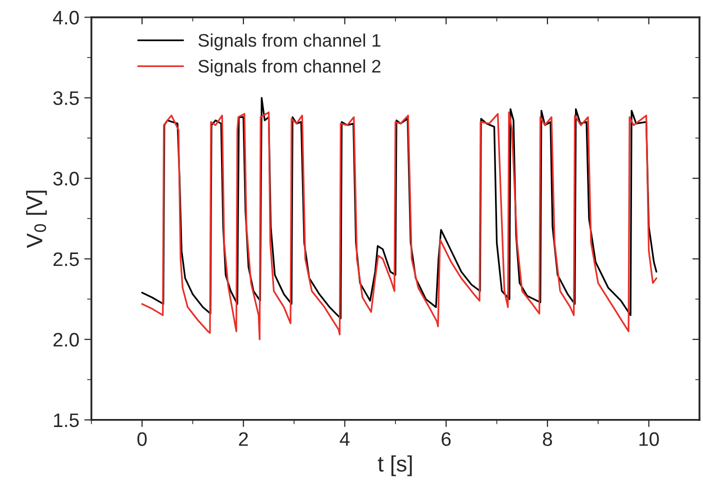 Image resolution: width=703 pixels, height=494 pixels. Describe the element at coordinates (289, 67) in the screenshot. I see `legend-label: Signals from channel 2` at that location.